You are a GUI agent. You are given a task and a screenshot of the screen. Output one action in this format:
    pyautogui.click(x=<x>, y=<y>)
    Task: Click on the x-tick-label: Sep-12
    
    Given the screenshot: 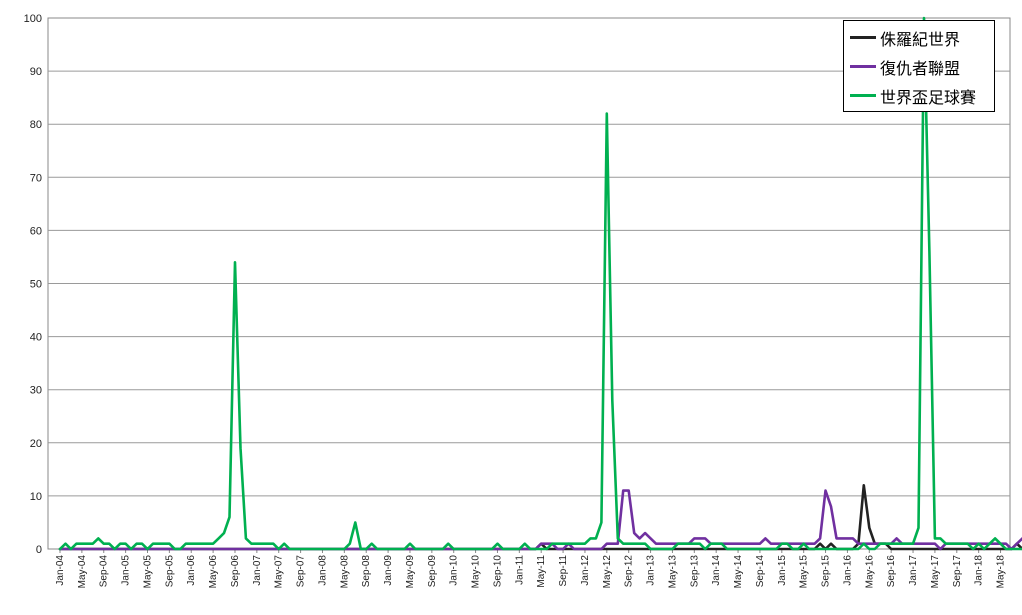 What is the action you would take?
    pyautogui.click(x=629, y=571)
    